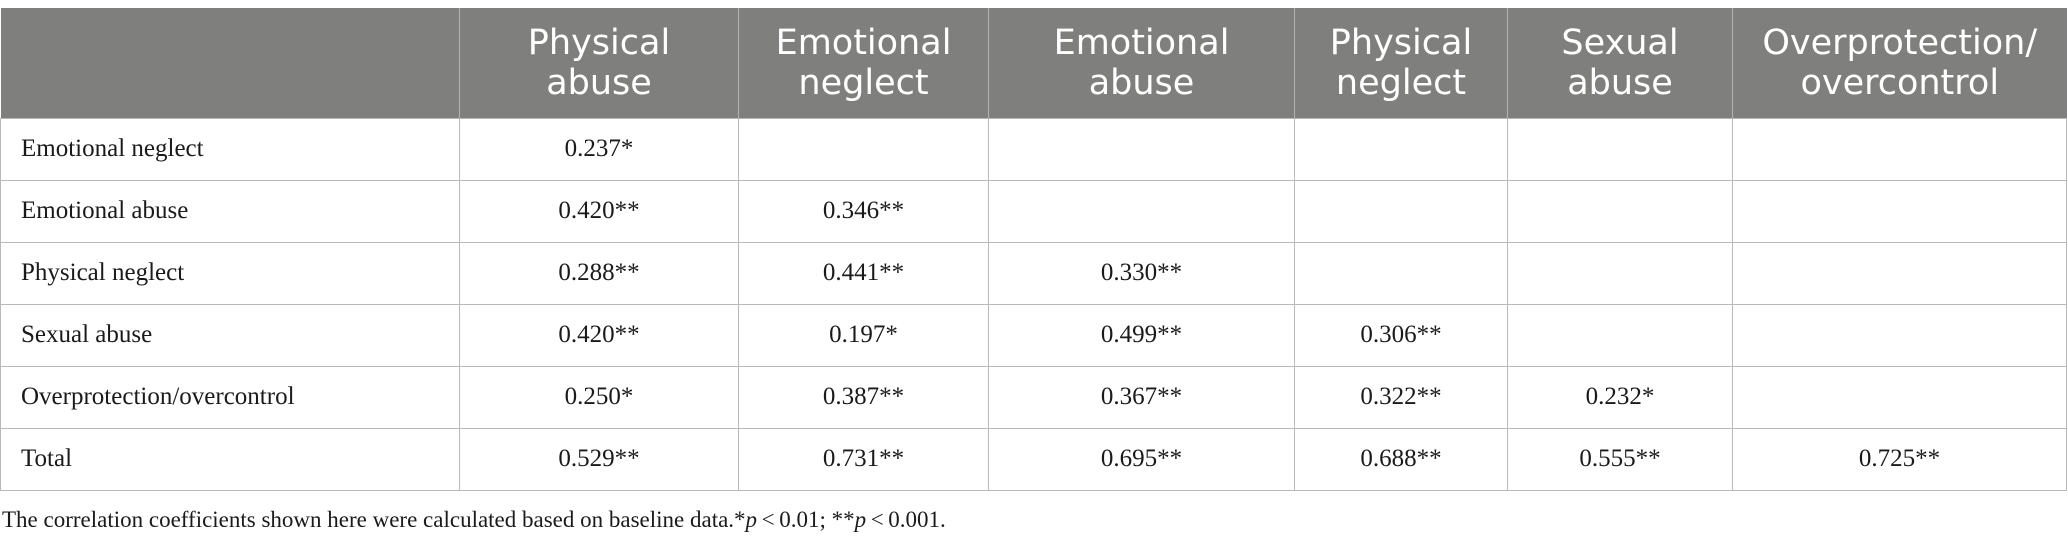  What do you see at coordinates (599, 148) in the screenshot?
I see `table-cell: 0.237*` at bounding box center [599, 148].